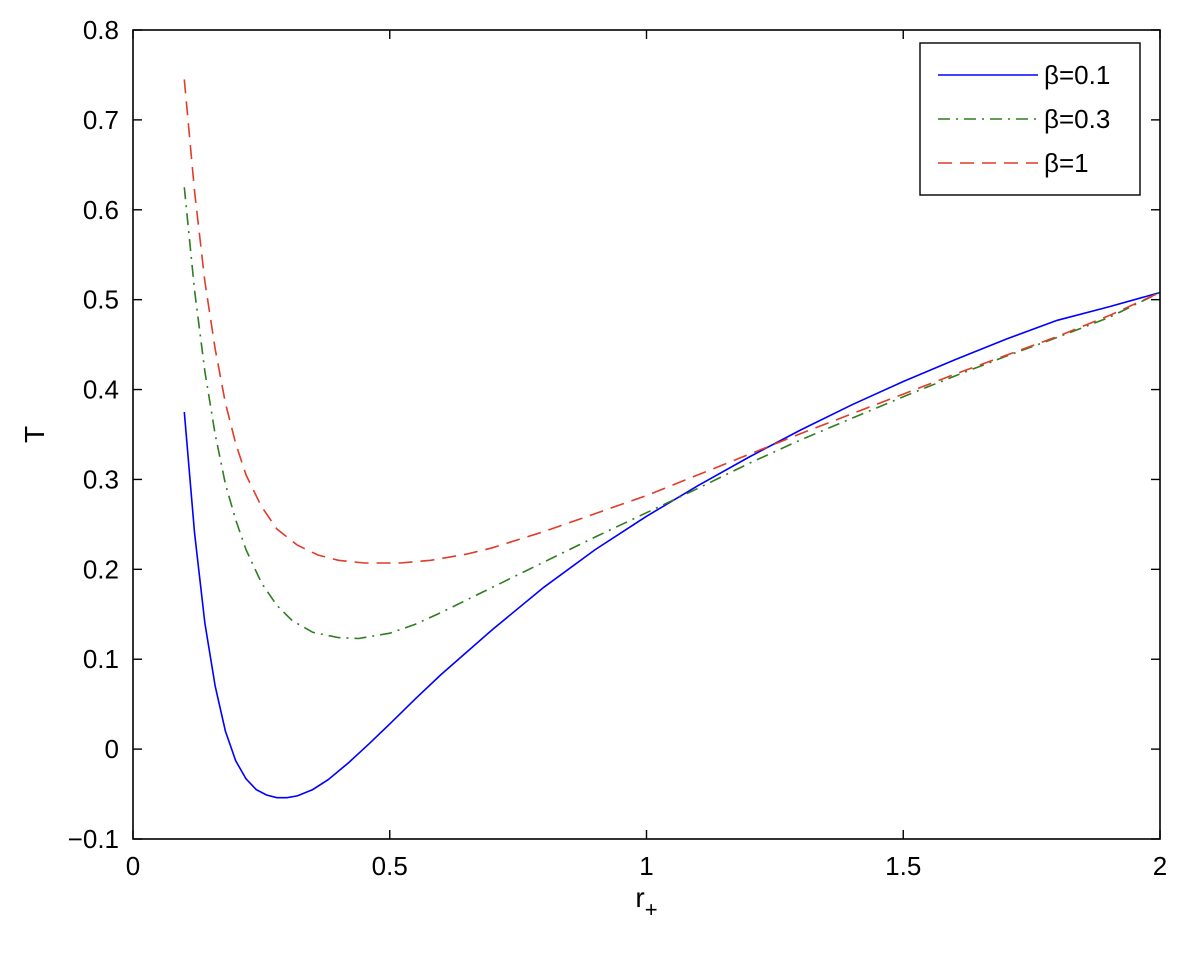  Describe the element at coordinates (1160, 866) in the screenshot. I see `x-tick-label: 2` at that location.